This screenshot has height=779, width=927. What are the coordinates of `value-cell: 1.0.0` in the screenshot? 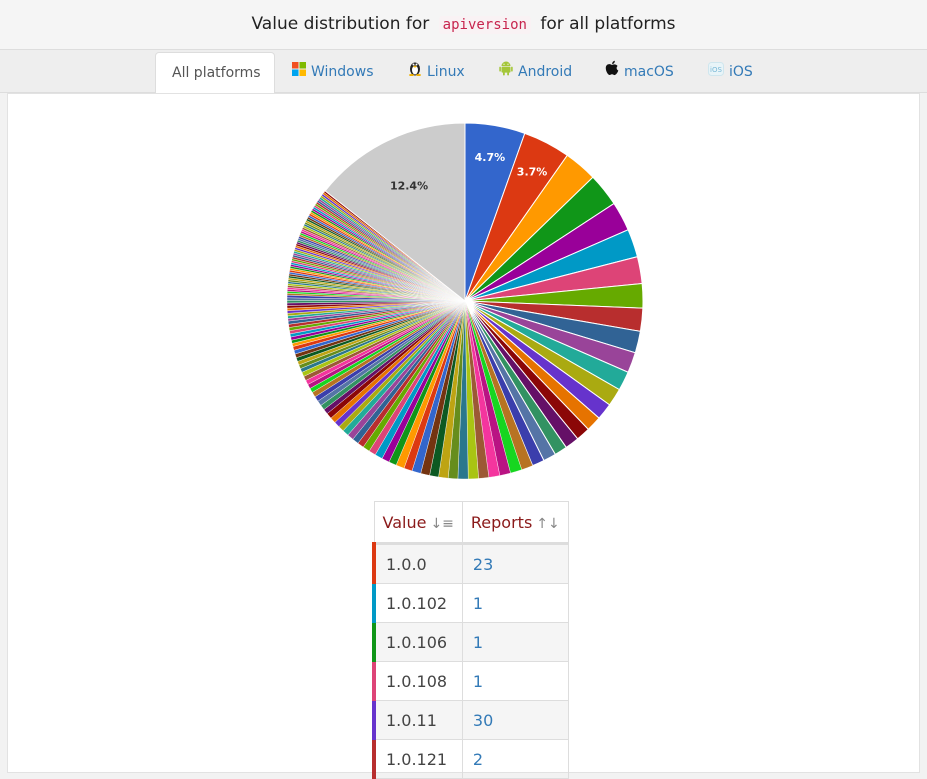 It's located at (417, 563).